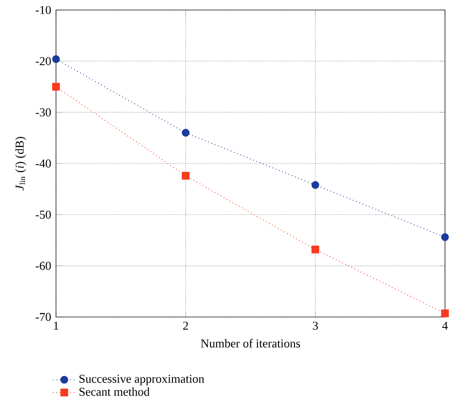 Image resolution: width=451 pixels, height=416 pixels. What do you see at coordinates (142, 380) in the screenshot?
I see `legend-label: Successive approximation` at bounding box center [142, 380].